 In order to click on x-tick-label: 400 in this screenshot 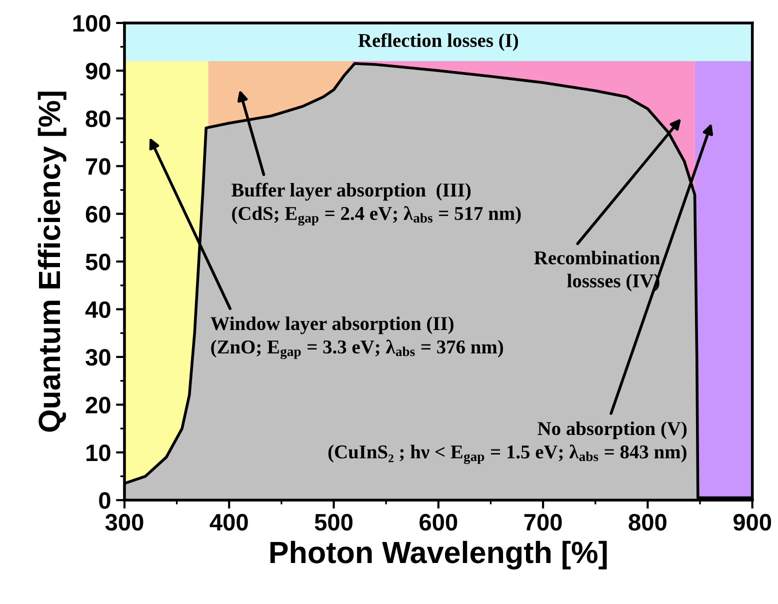, I will do `click(229, 522)`.